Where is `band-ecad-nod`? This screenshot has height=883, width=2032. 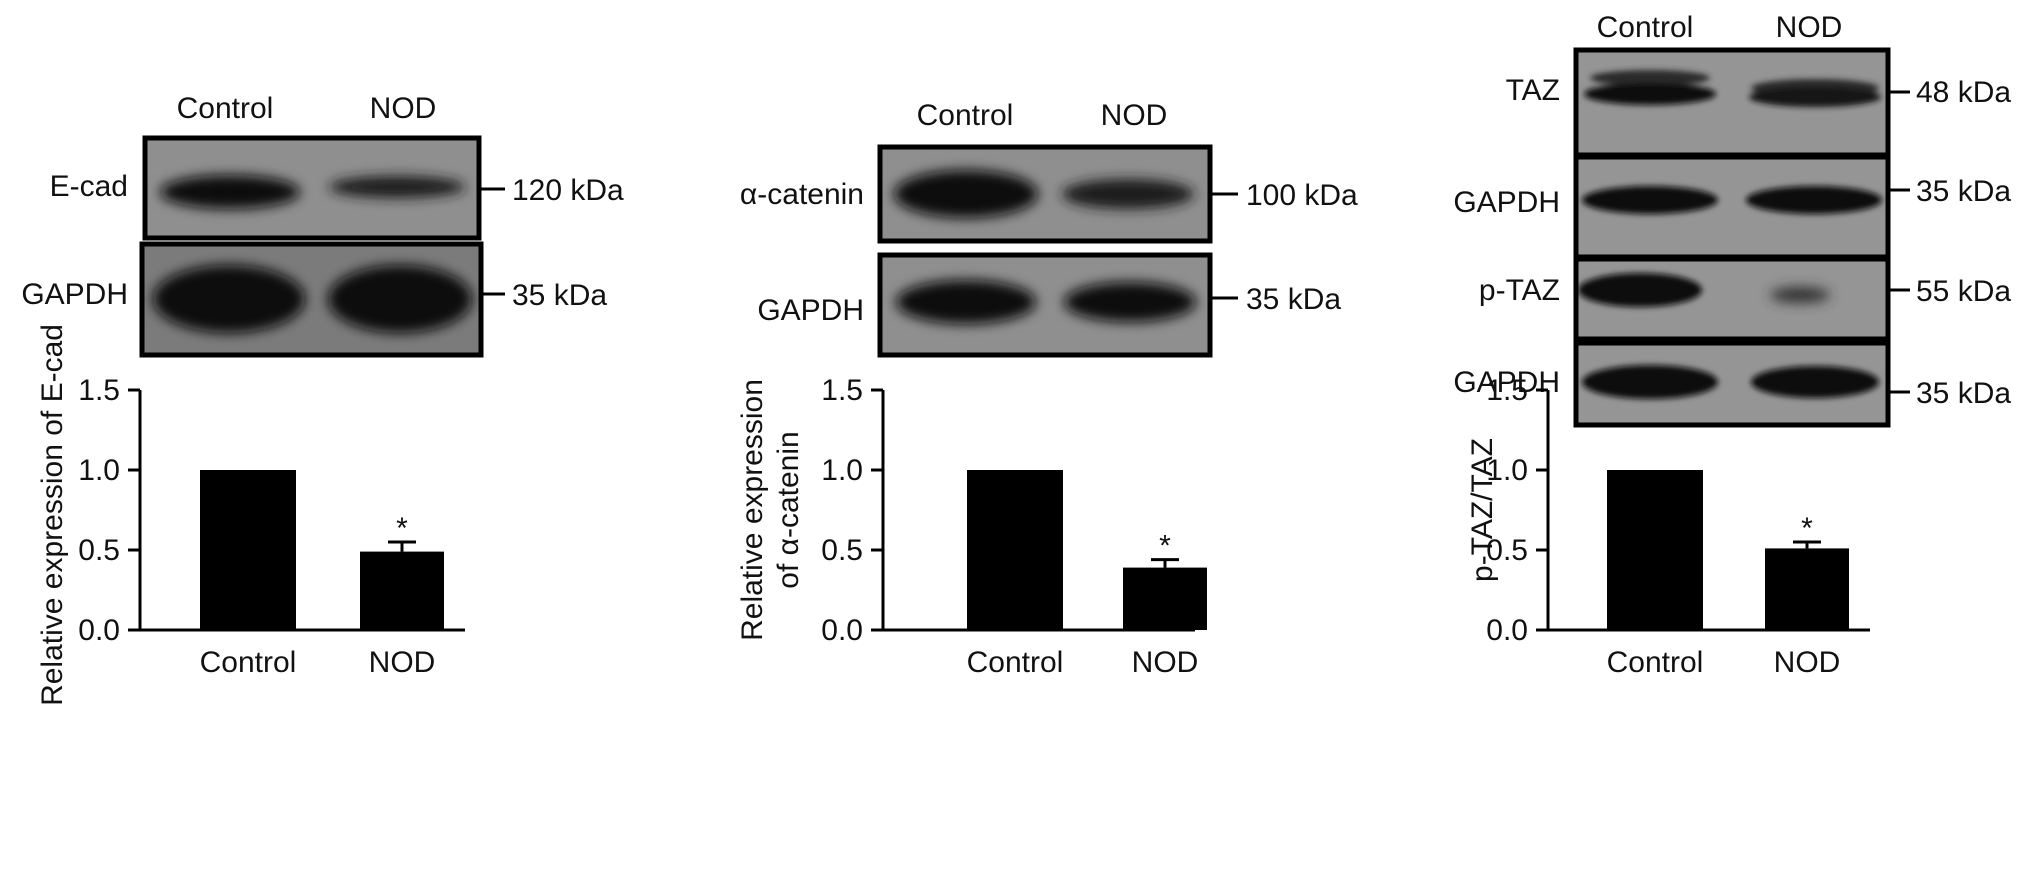 band-ecad-nod is located at coordinates (397, 187).